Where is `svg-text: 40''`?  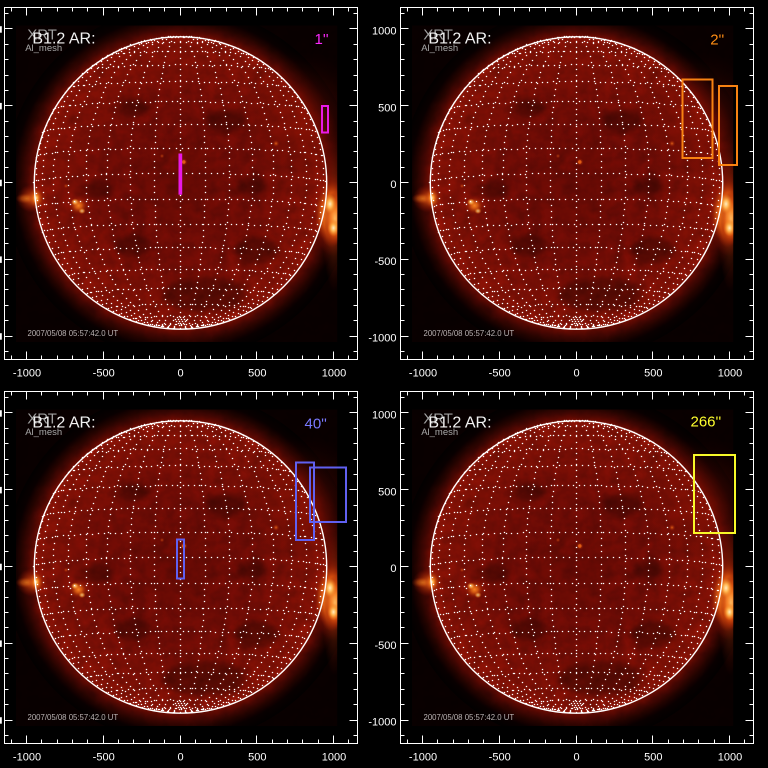
svg-text: 40'' is located at coordinates (316, 423).